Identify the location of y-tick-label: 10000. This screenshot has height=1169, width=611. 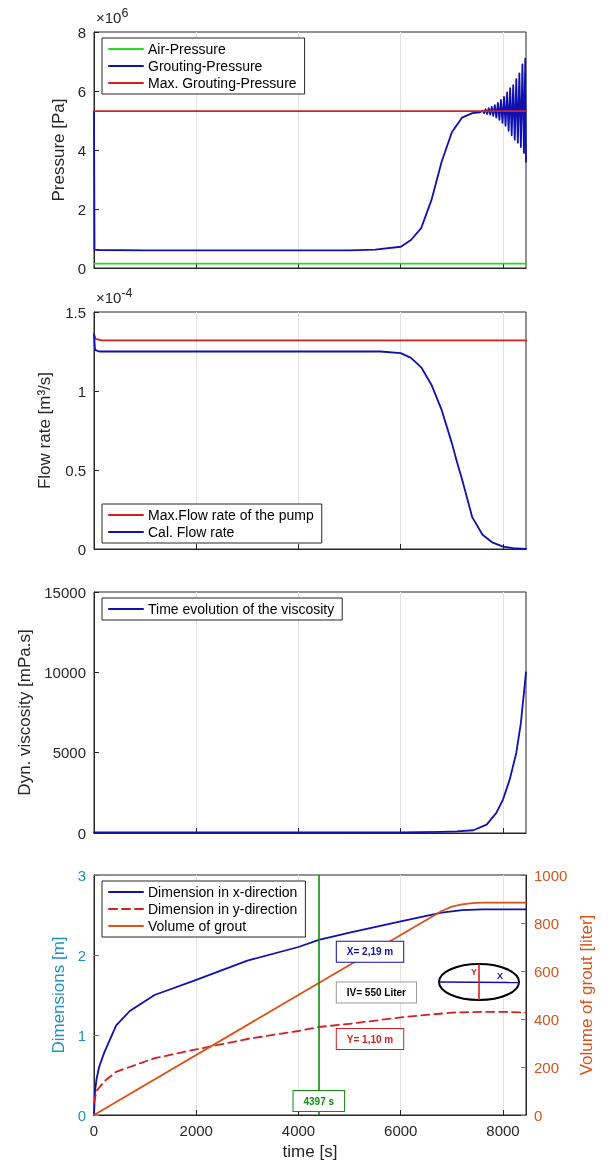
(65, 672).